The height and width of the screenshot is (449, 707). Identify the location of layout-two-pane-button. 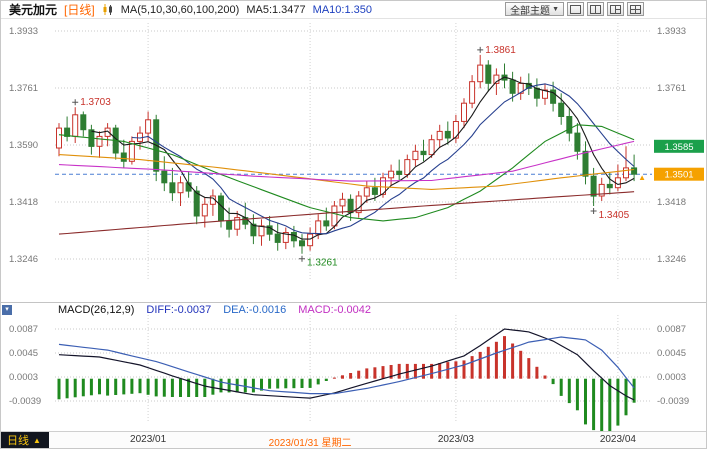
(595, 9).